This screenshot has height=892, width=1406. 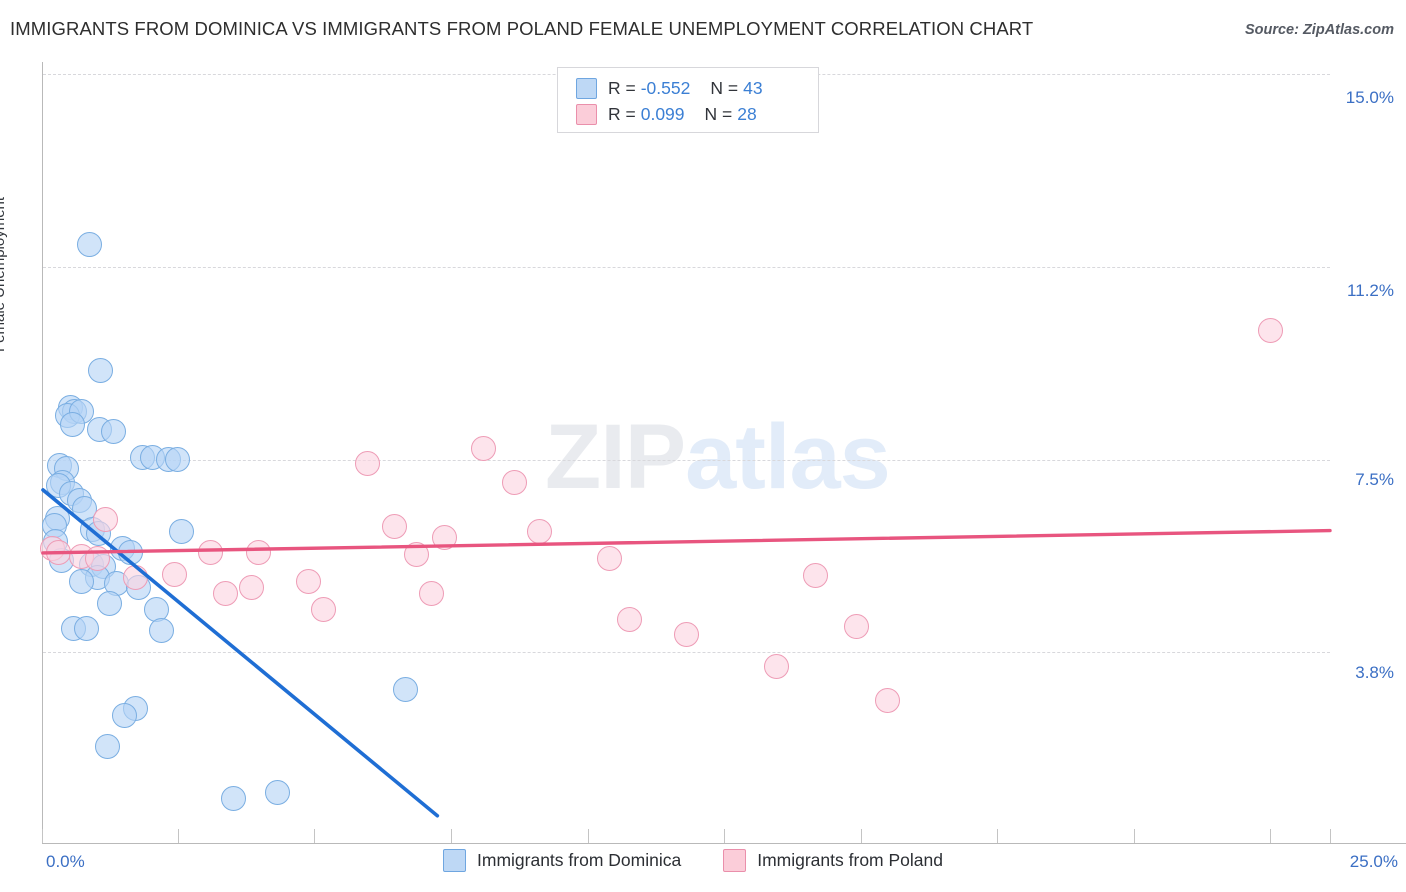 What do you see at coordinates (42, 452) in the screenshot?
I see `y-axis-line` at bounding box center [42, 452].